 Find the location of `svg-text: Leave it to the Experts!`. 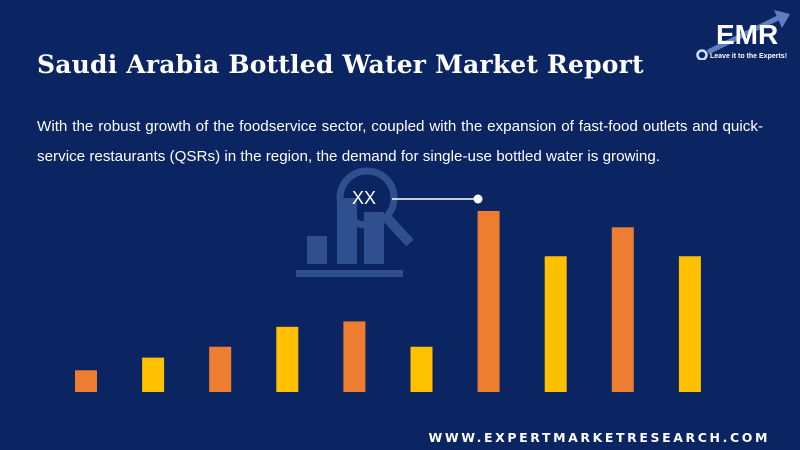

svg-text: Leave it to the Experts! is located at coordinates (748, 56).